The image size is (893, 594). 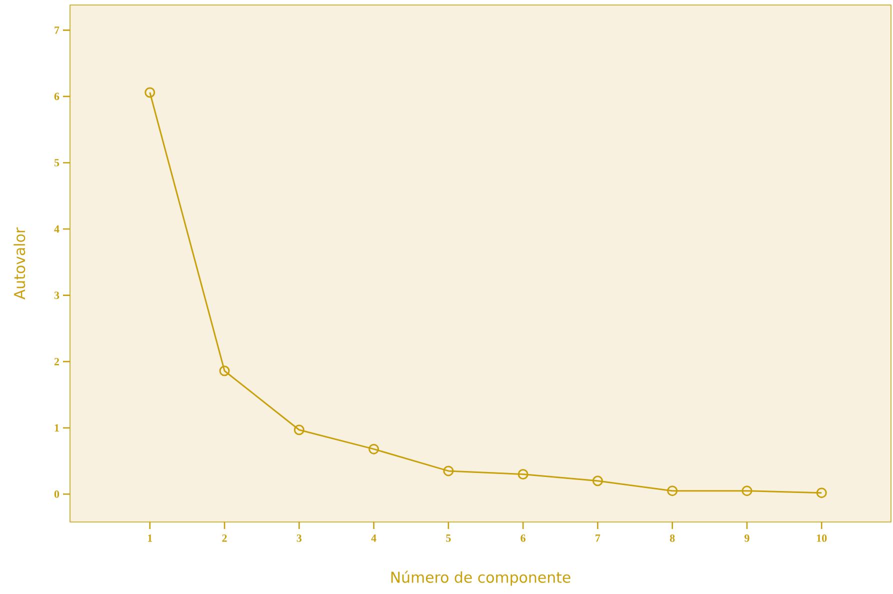 I want to click on y-tick-label: 2, so click(x=57, y=362).